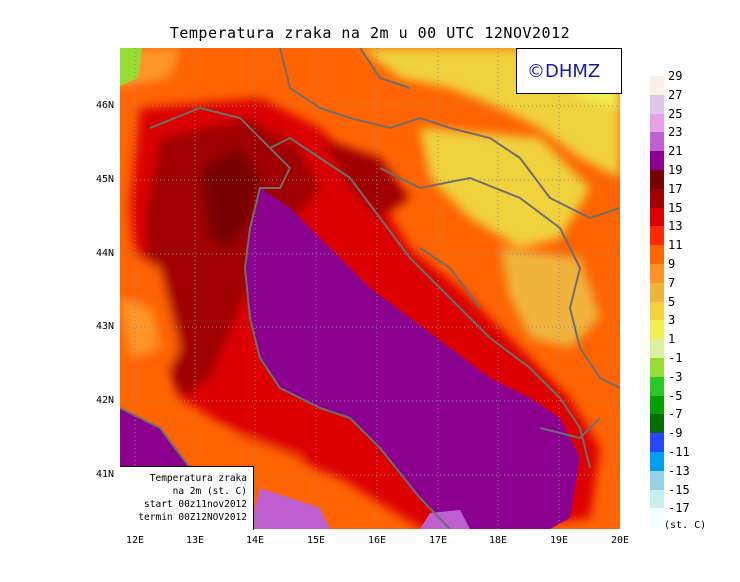 This screenshot has height=582, width=740. What do you see at coordinates (672, 320) in the screenshot?
I see `legend-label: 3` at bounding box center [672, 320].